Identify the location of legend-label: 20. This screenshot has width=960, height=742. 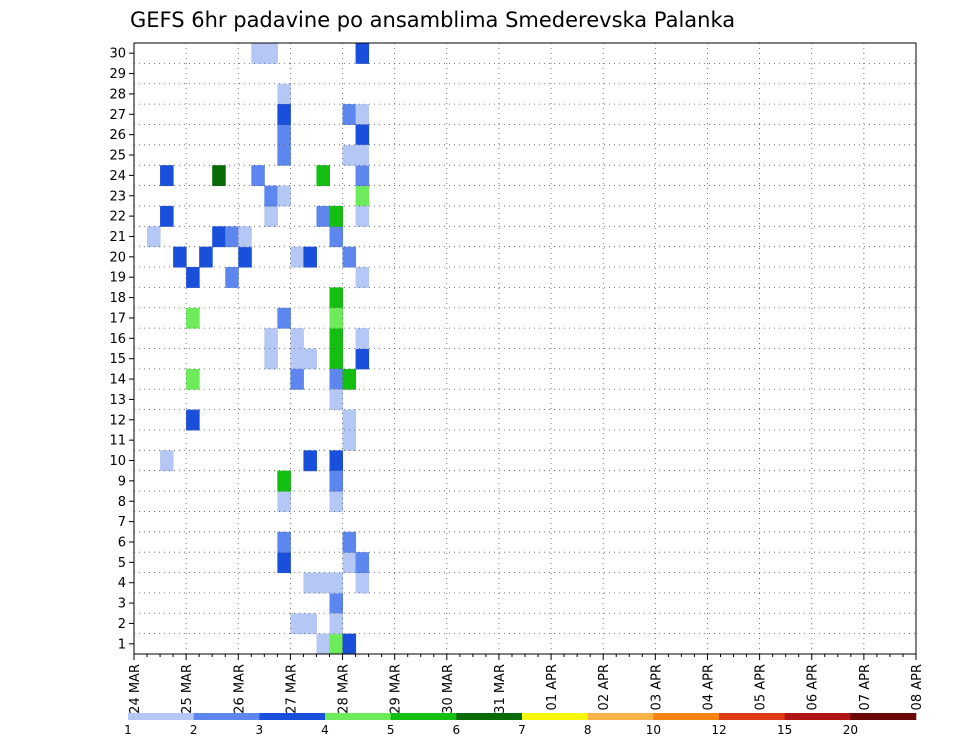
(850, 730).